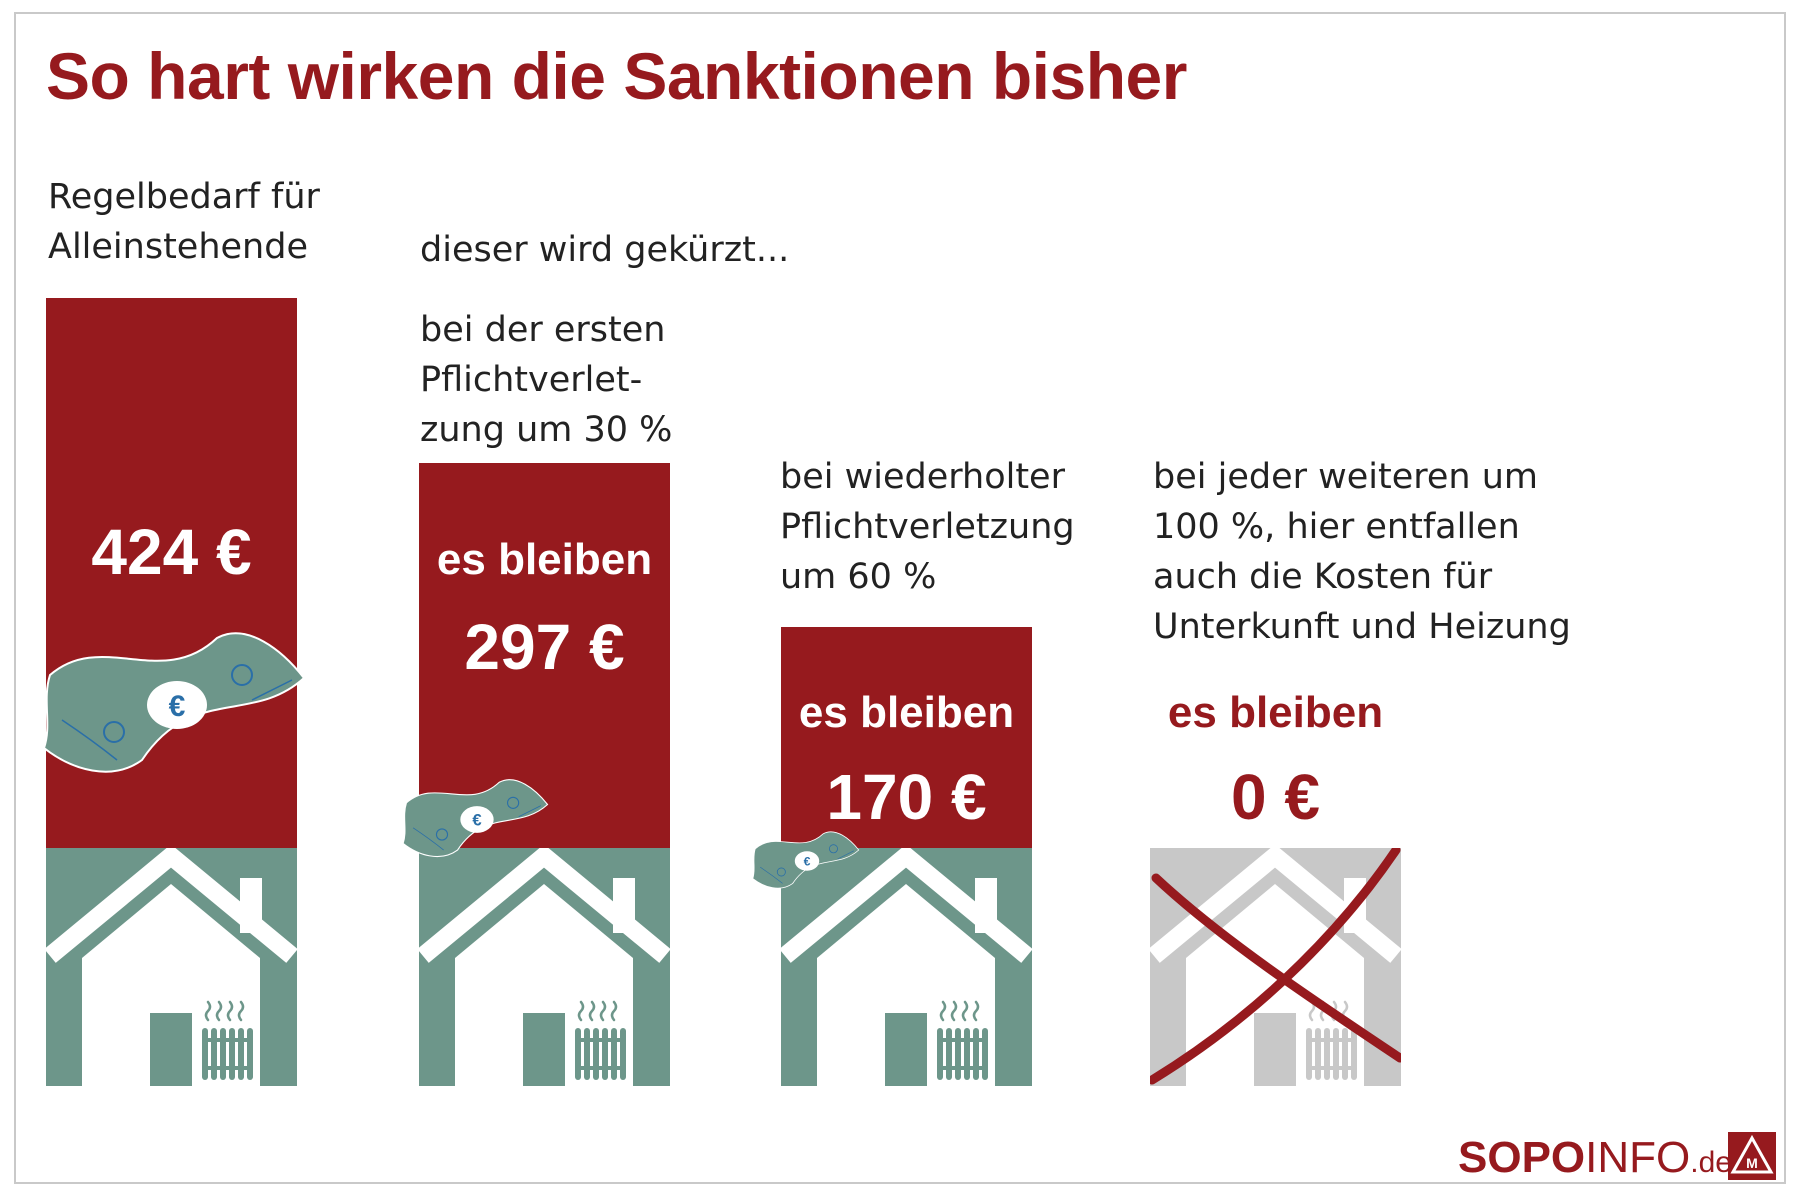 The image size is (1800, 1199). Describe the element at coordinates (1275, 797) in the screenshot. I see `value-label-0: 0 €` at that location.